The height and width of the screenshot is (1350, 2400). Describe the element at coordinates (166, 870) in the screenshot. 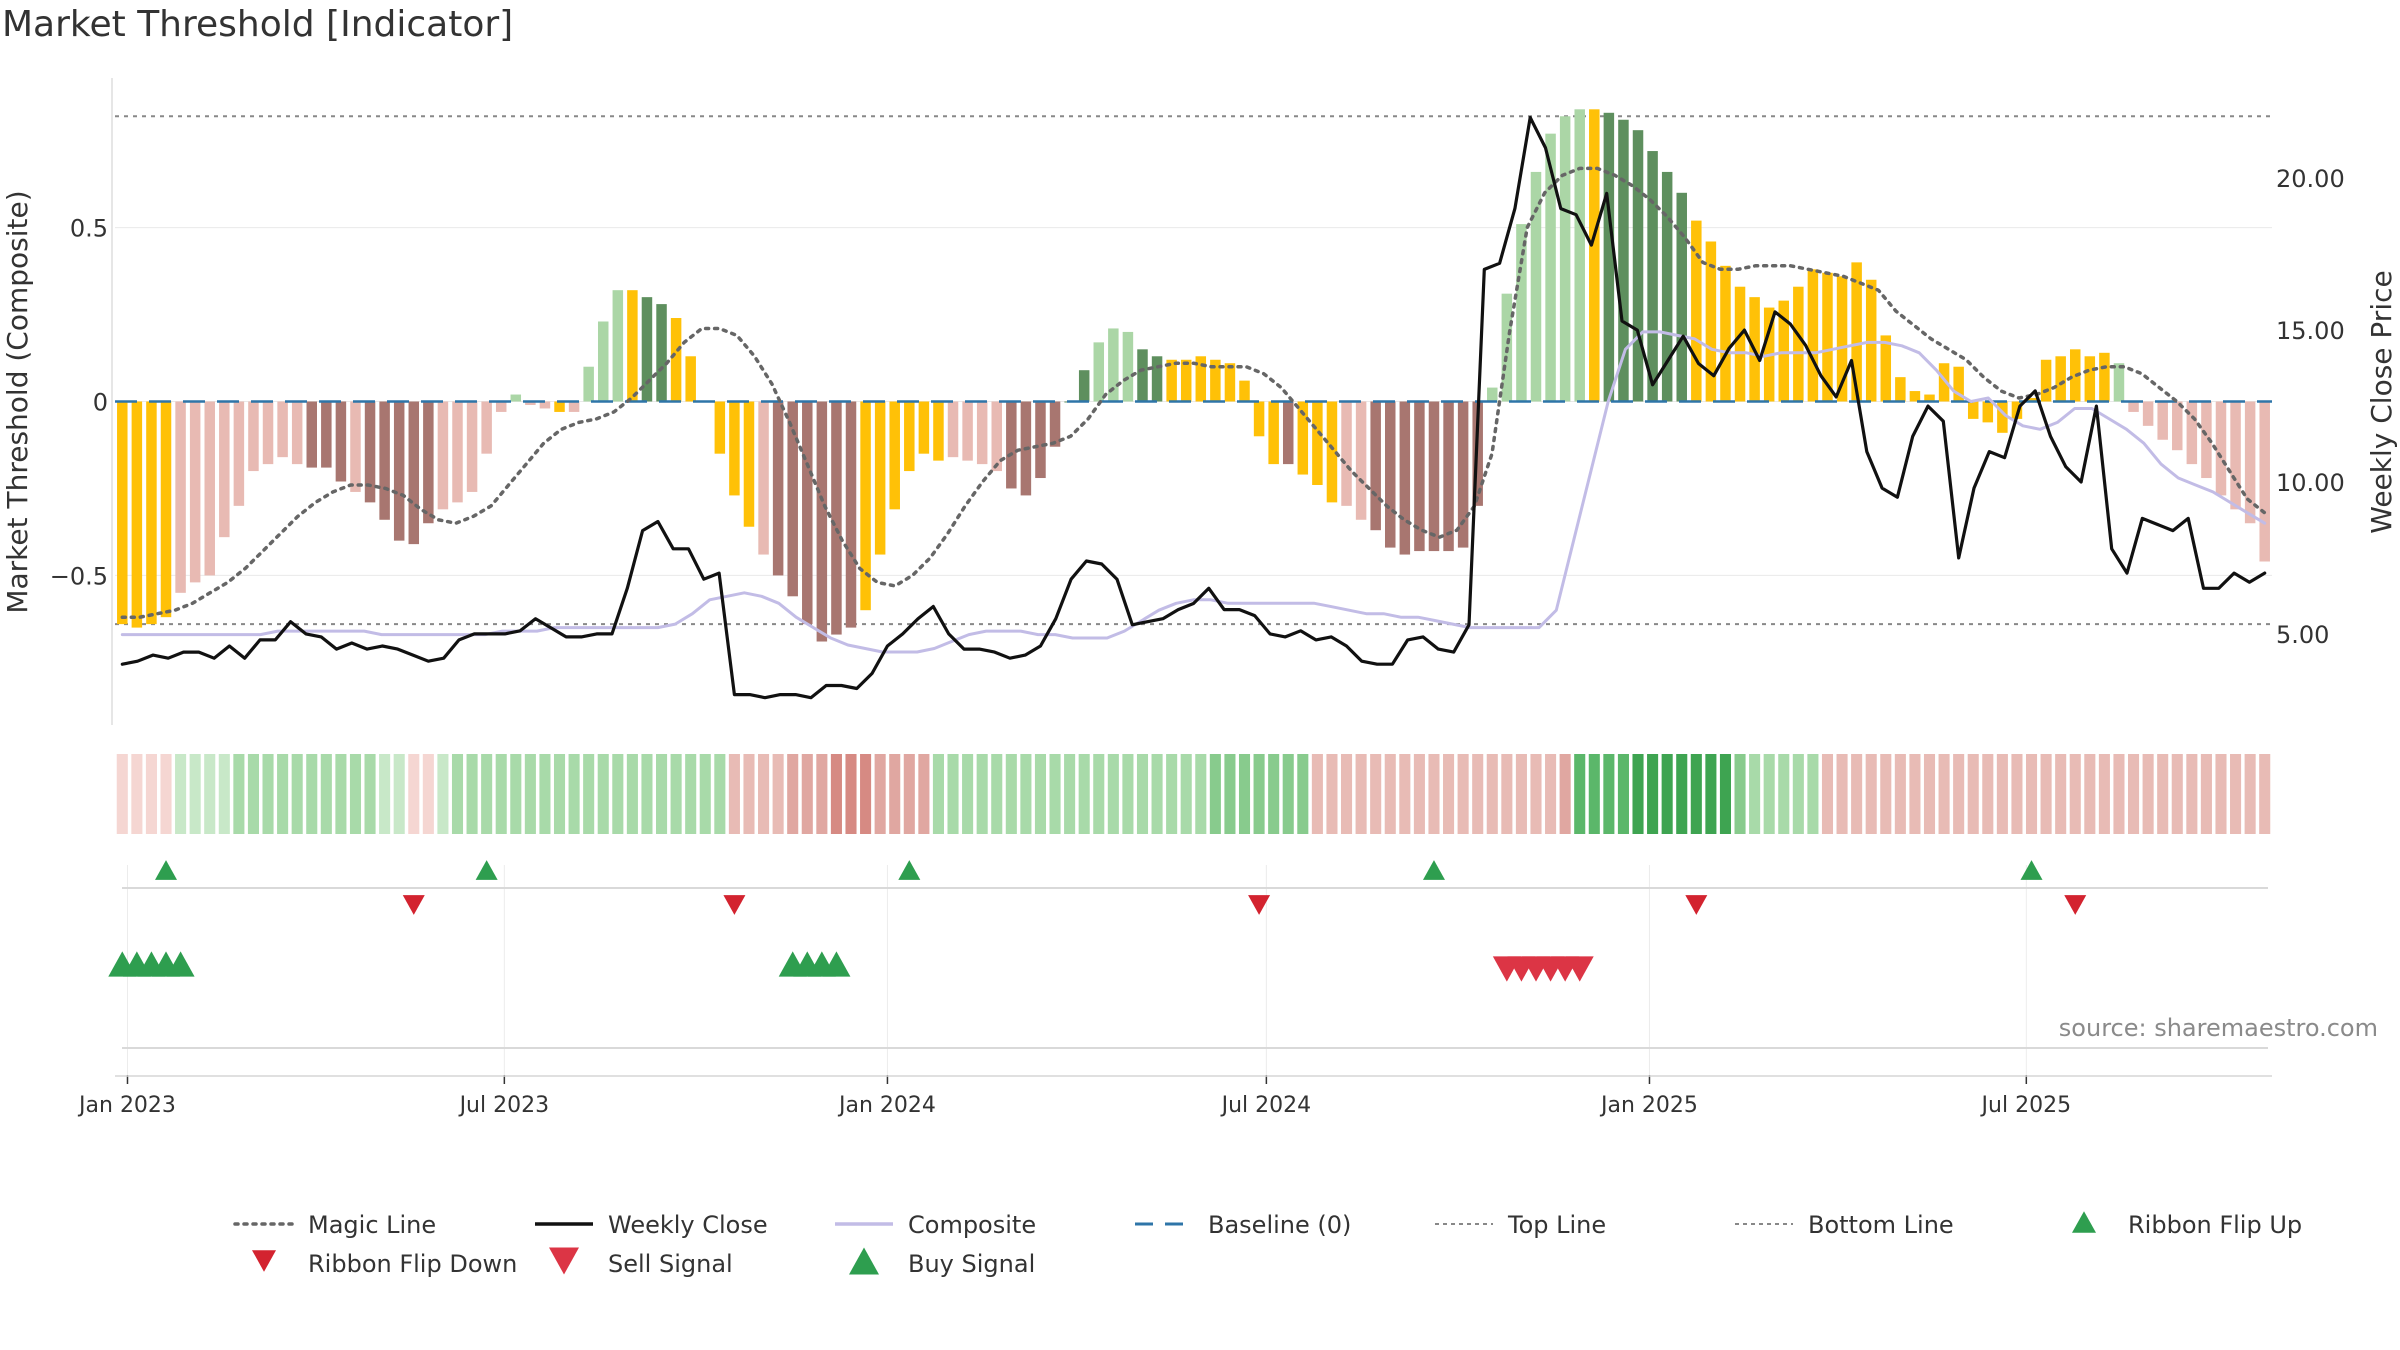

I see `ribbon-flip-up-marker` at that location.